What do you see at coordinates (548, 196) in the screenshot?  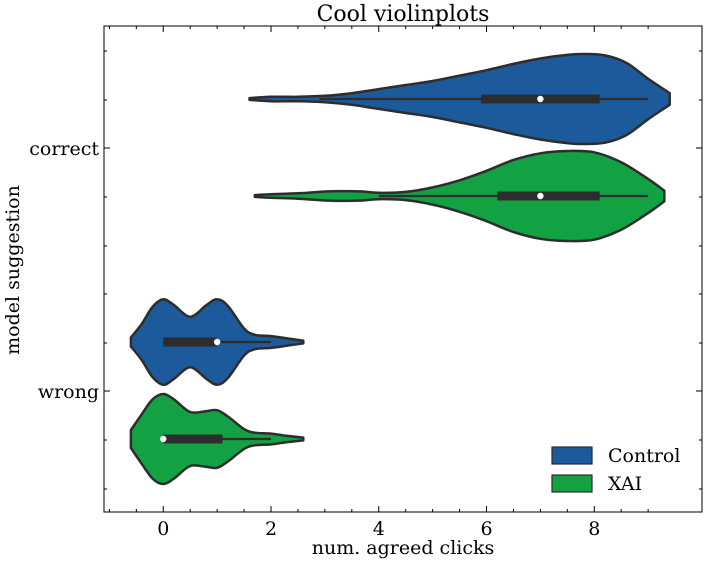 I see `iqr-box-xai-correct` at bounding box center [548, 196].